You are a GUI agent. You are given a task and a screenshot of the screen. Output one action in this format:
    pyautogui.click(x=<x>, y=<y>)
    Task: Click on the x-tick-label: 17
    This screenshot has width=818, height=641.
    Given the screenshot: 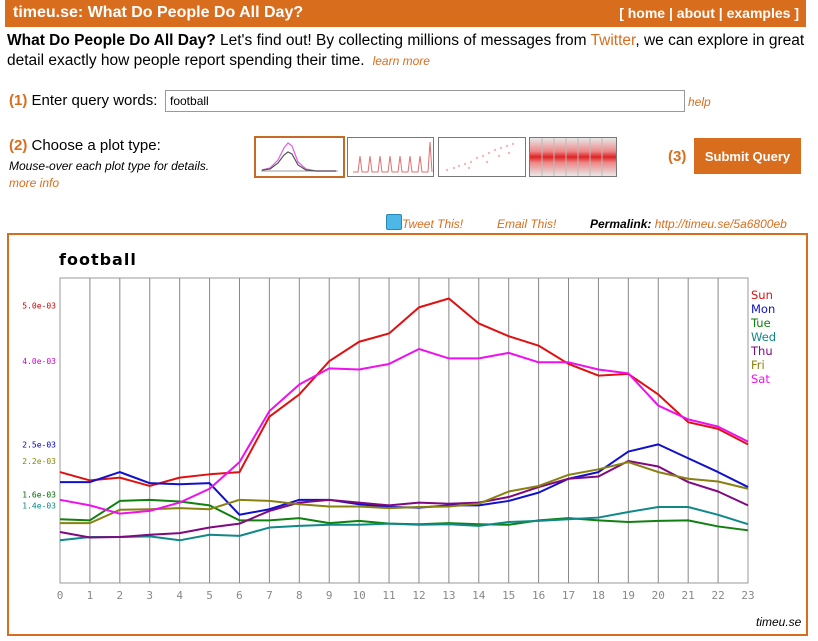 What is the action you would take?
    pyautogui.click(x=568, y=595)
    